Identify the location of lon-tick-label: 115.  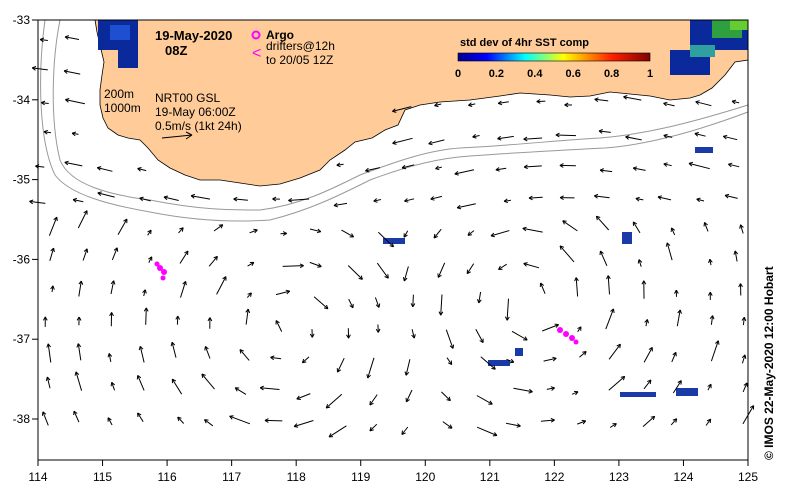
(102, 477).